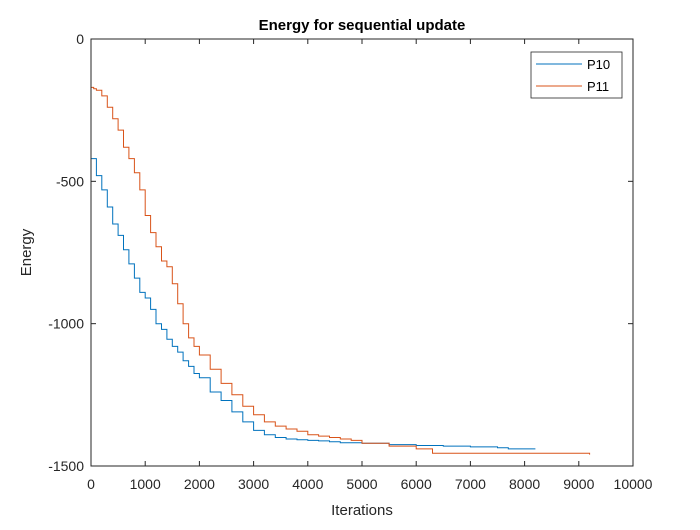 This screenshot has height=530, width=700. What do you see at coordinates (598, 86) in the screenshot?
I see `legend-label-p11: P11` at bounding box center [598, 86].